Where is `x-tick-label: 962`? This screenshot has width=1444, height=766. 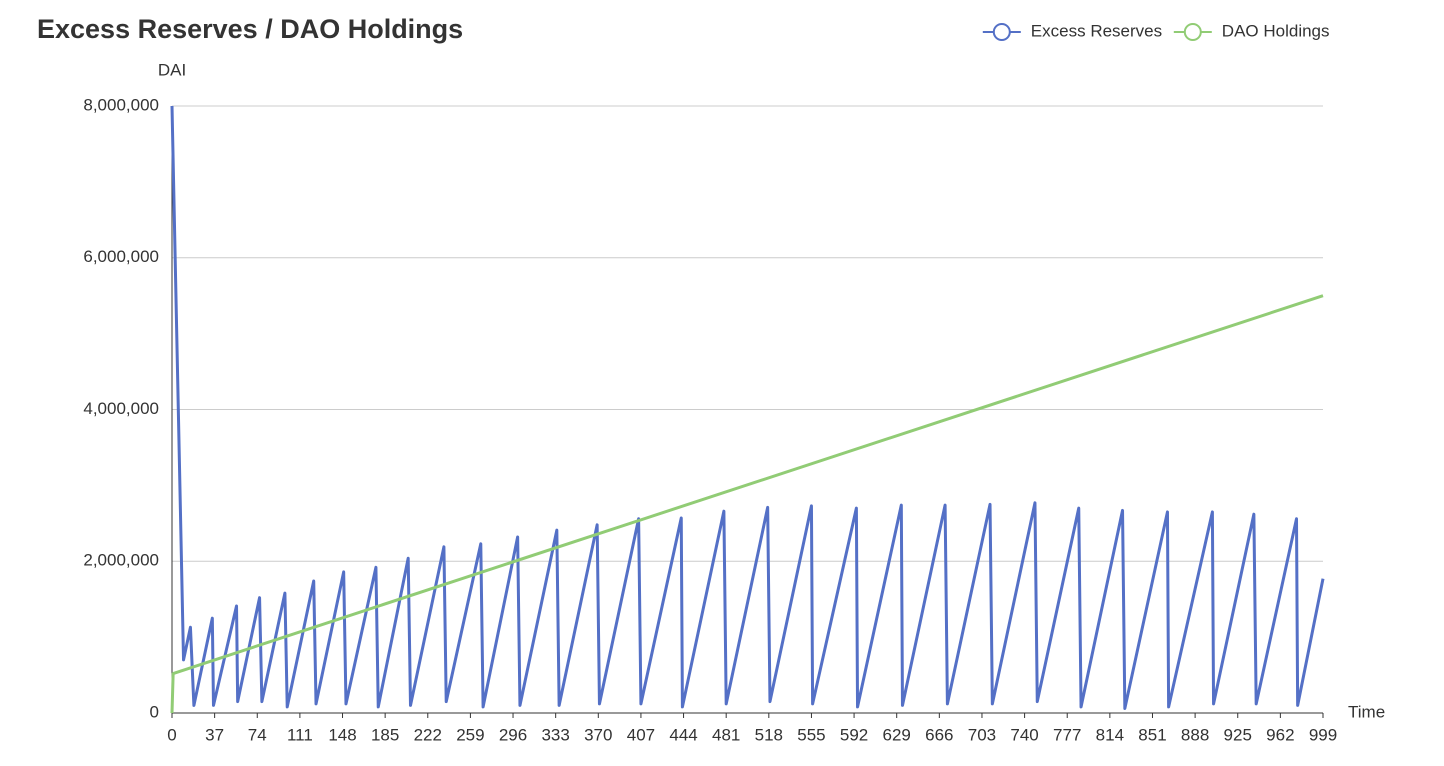 x-tick-label: 962 is located at coordinates (1280, 734).